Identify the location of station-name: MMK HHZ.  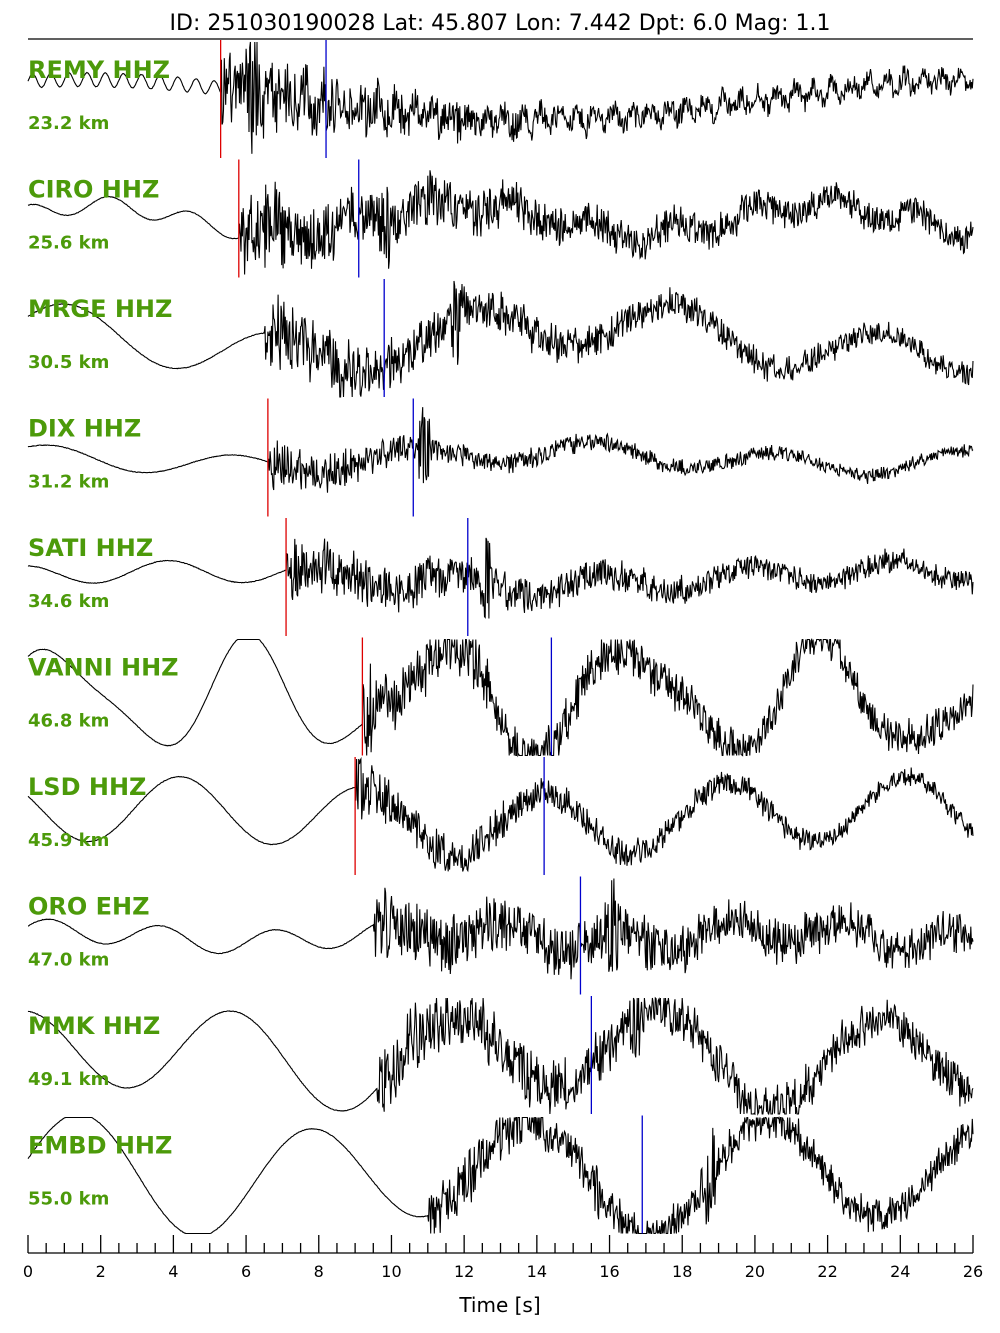
(94, 1026).